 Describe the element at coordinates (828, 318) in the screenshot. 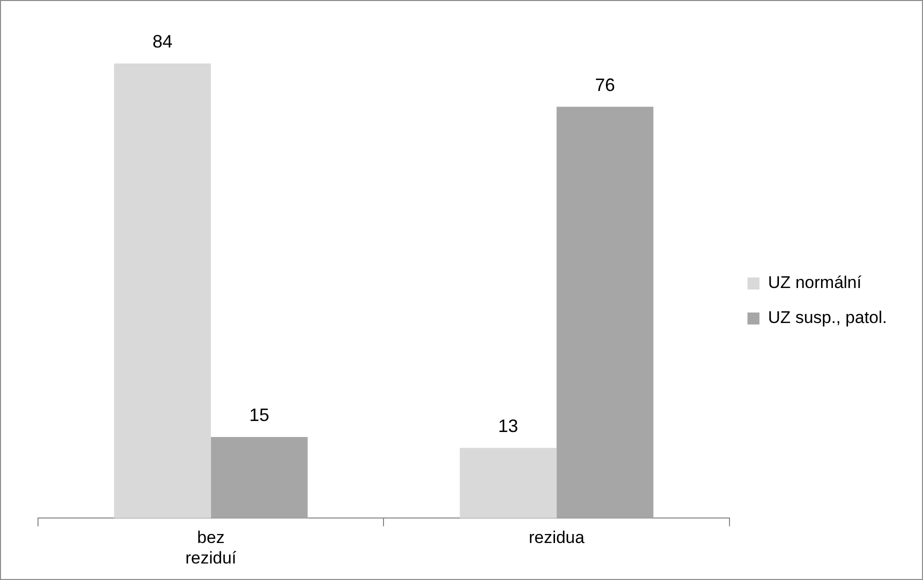

I see `legend-label: UZ susp., patol.` at that location.